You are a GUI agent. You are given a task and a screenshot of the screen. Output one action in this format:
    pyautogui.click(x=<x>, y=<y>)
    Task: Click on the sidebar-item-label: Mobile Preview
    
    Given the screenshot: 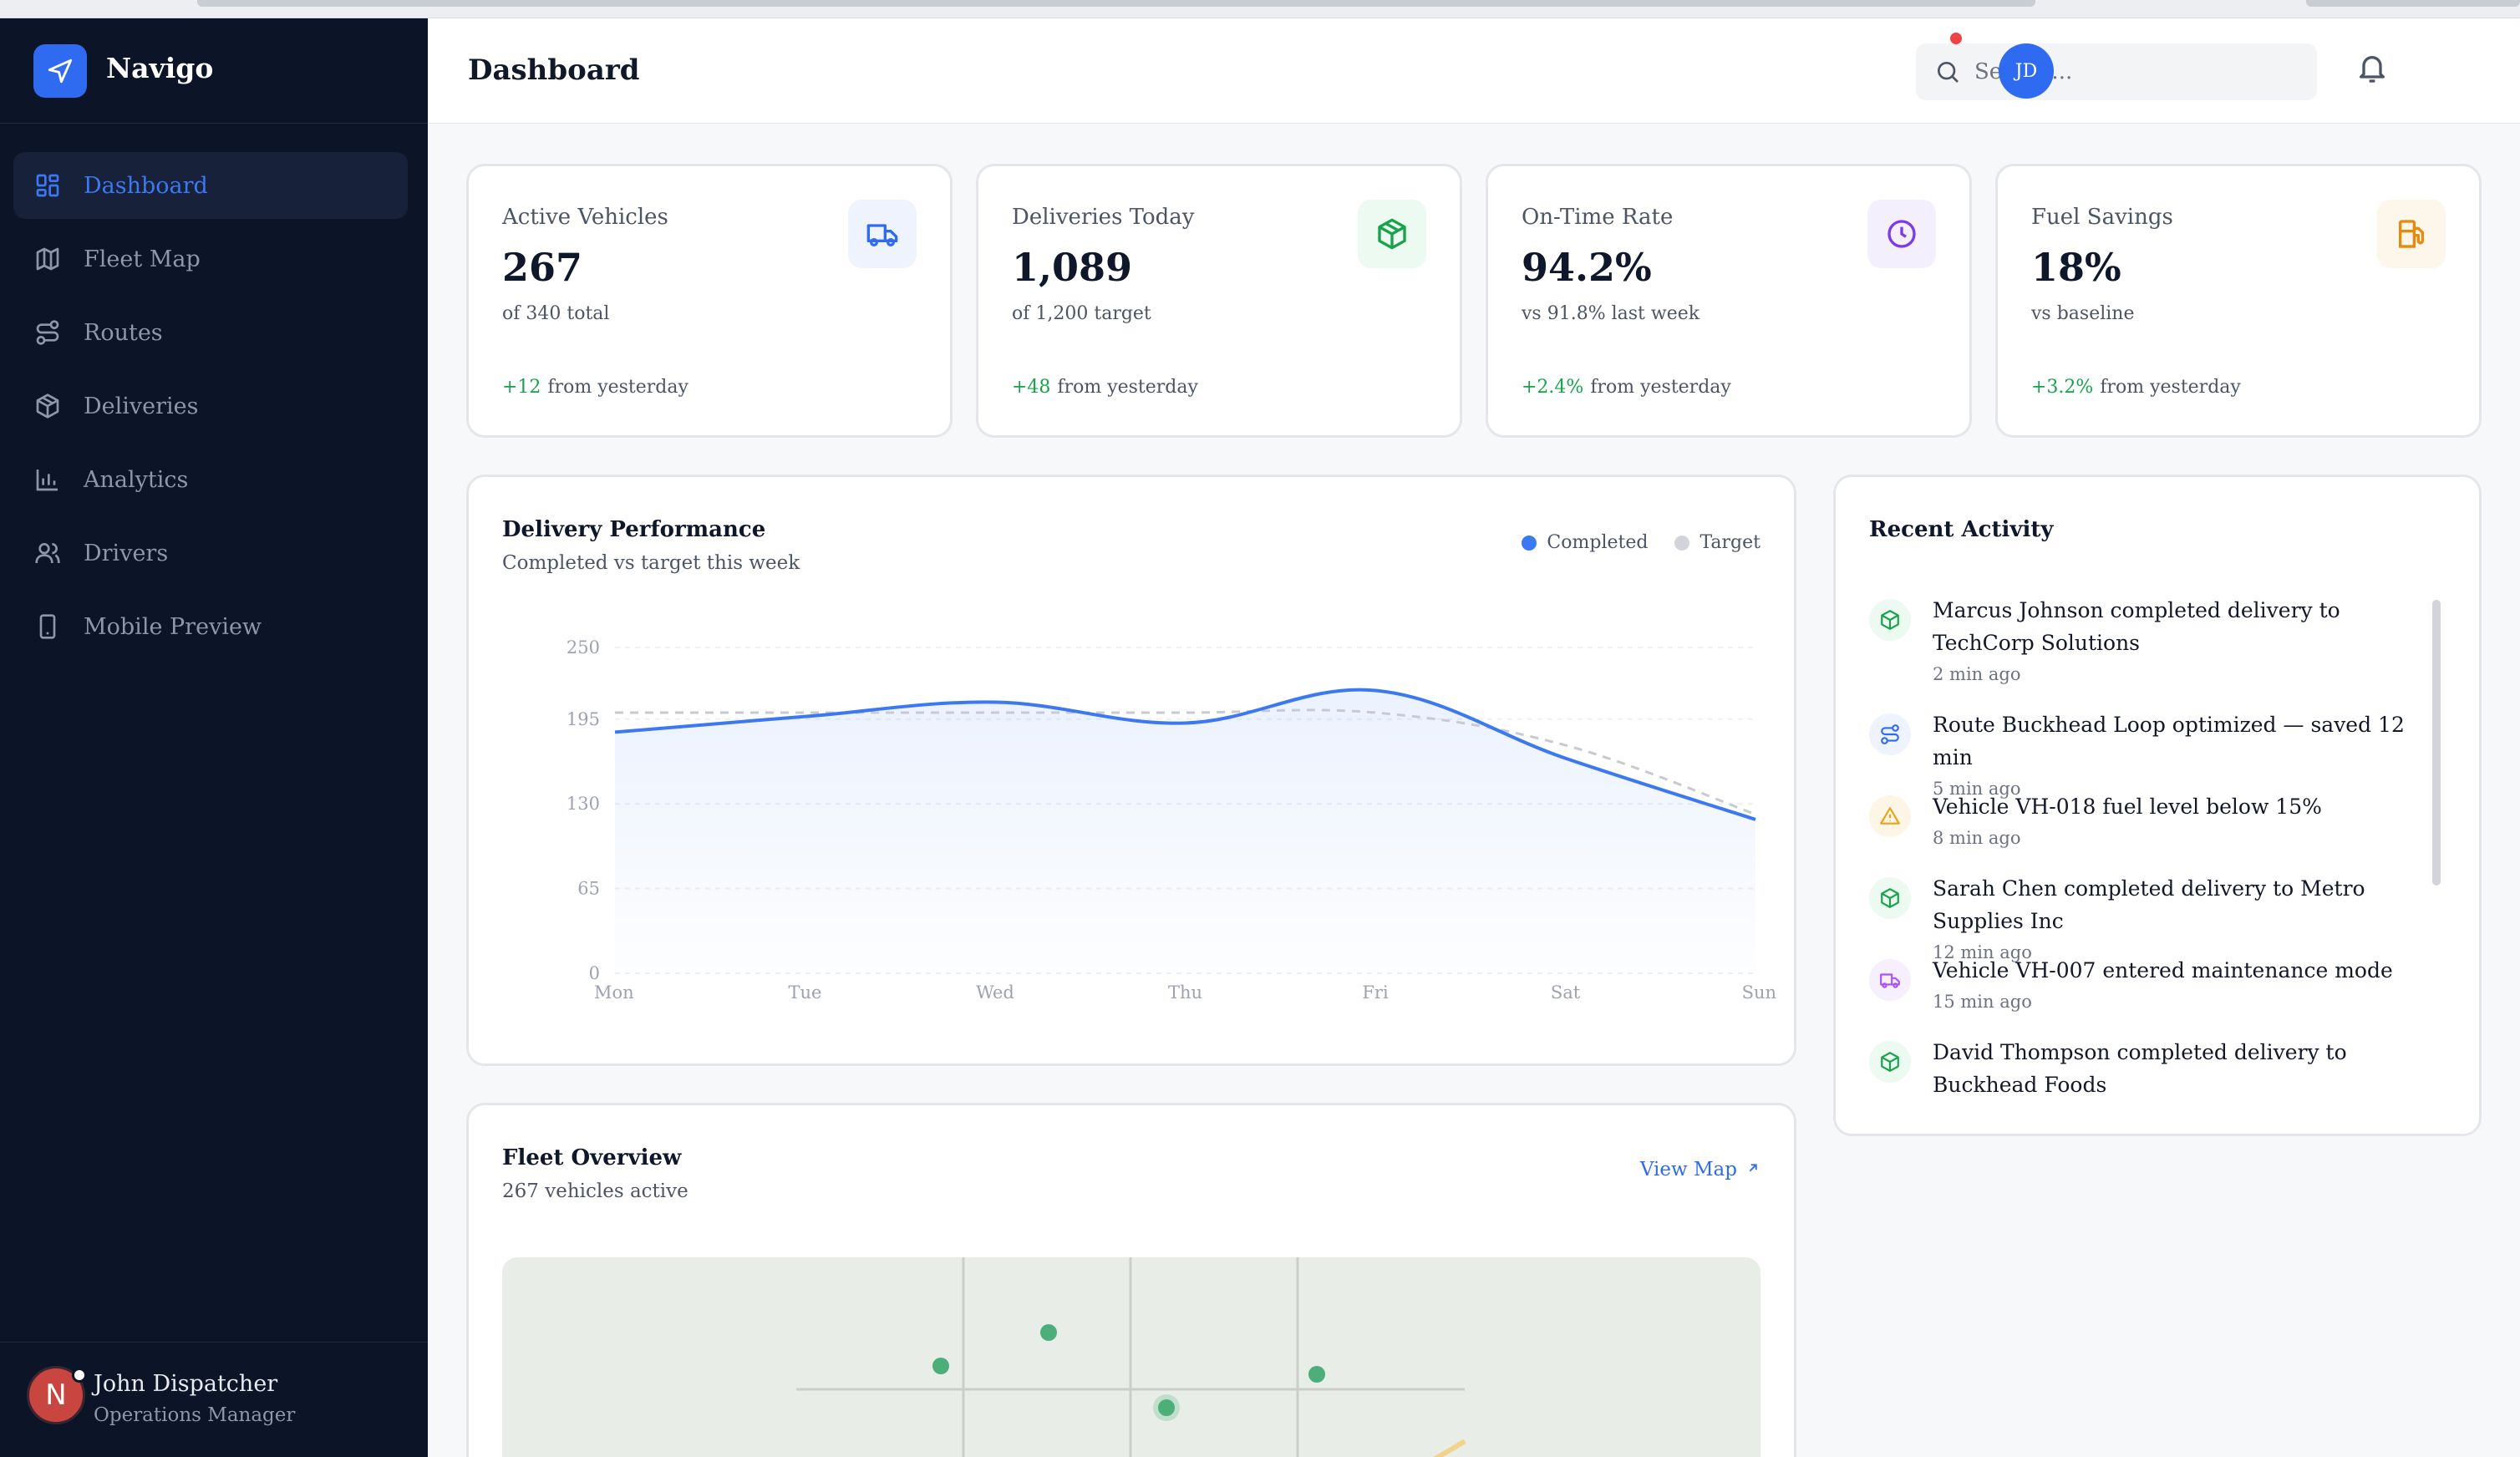 What is the action you would take?
    pyautogui.click(x=173, y=627)
    